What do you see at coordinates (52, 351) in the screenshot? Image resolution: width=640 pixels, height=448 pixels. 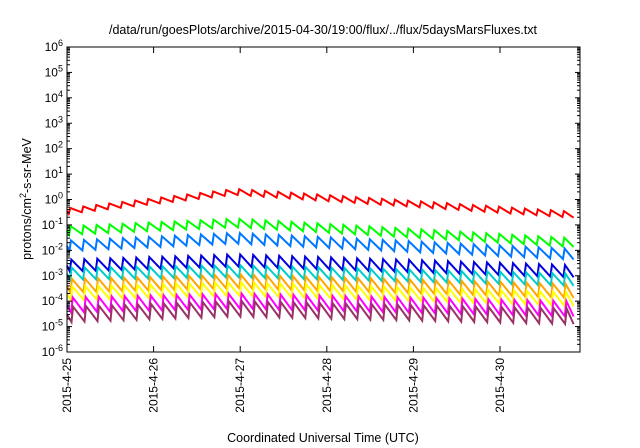 I see `y-tick-label: 10⁻⁶` at bounding box center [52, 351].